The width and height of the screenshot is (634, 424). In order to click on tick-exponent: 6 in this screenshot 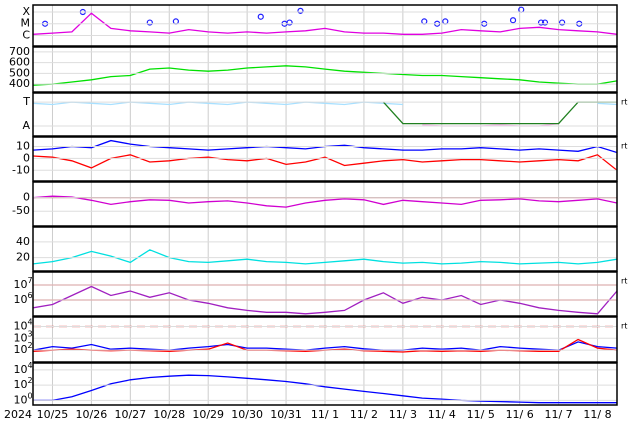, I will do `click(29, 294)`.